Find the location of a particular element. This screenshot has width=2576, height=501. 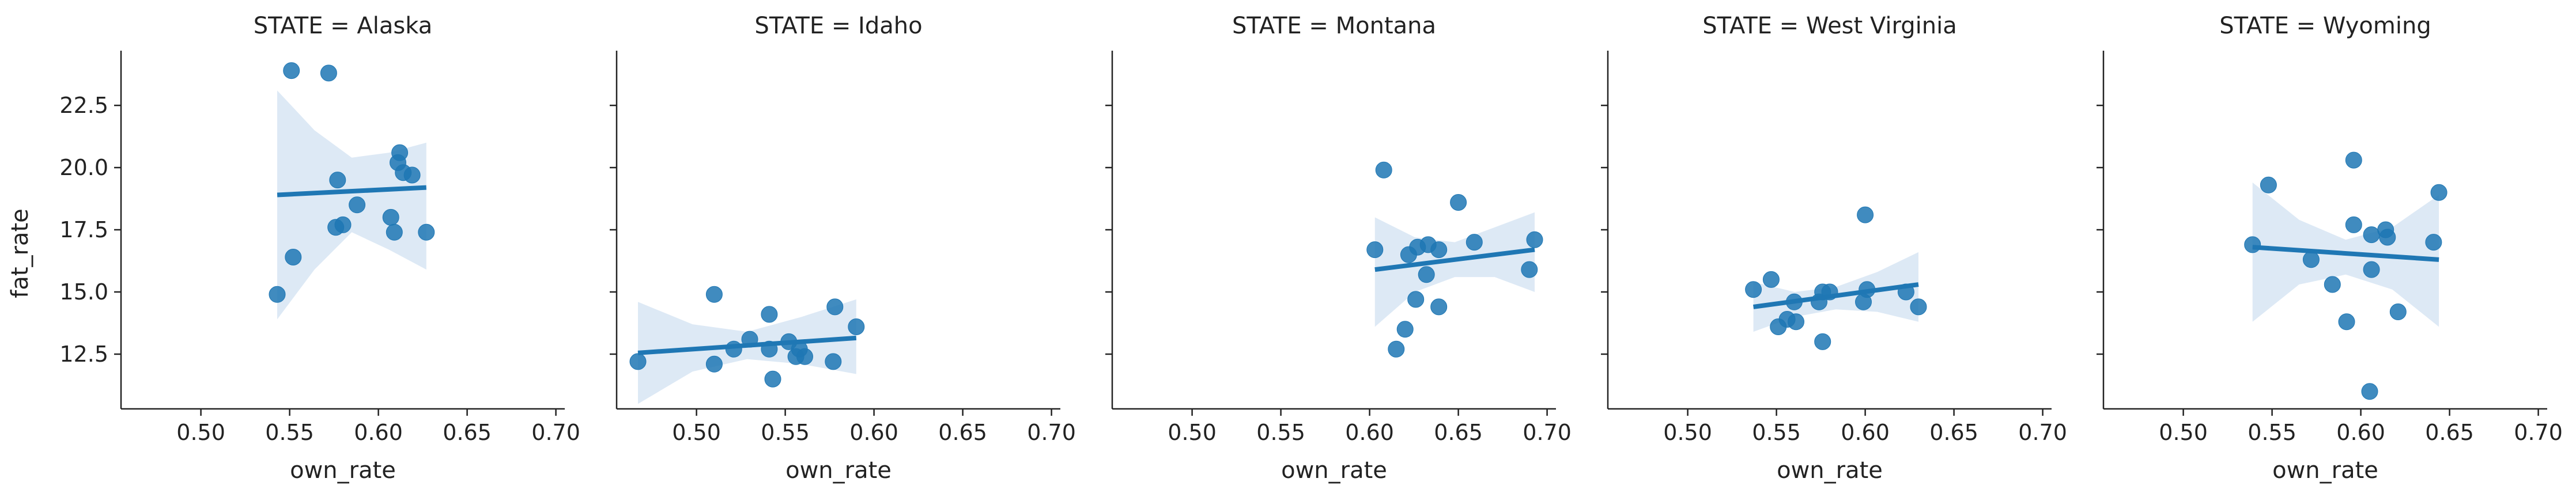

panel-title: STATE = Alaska is located at coordinates (343, 26).